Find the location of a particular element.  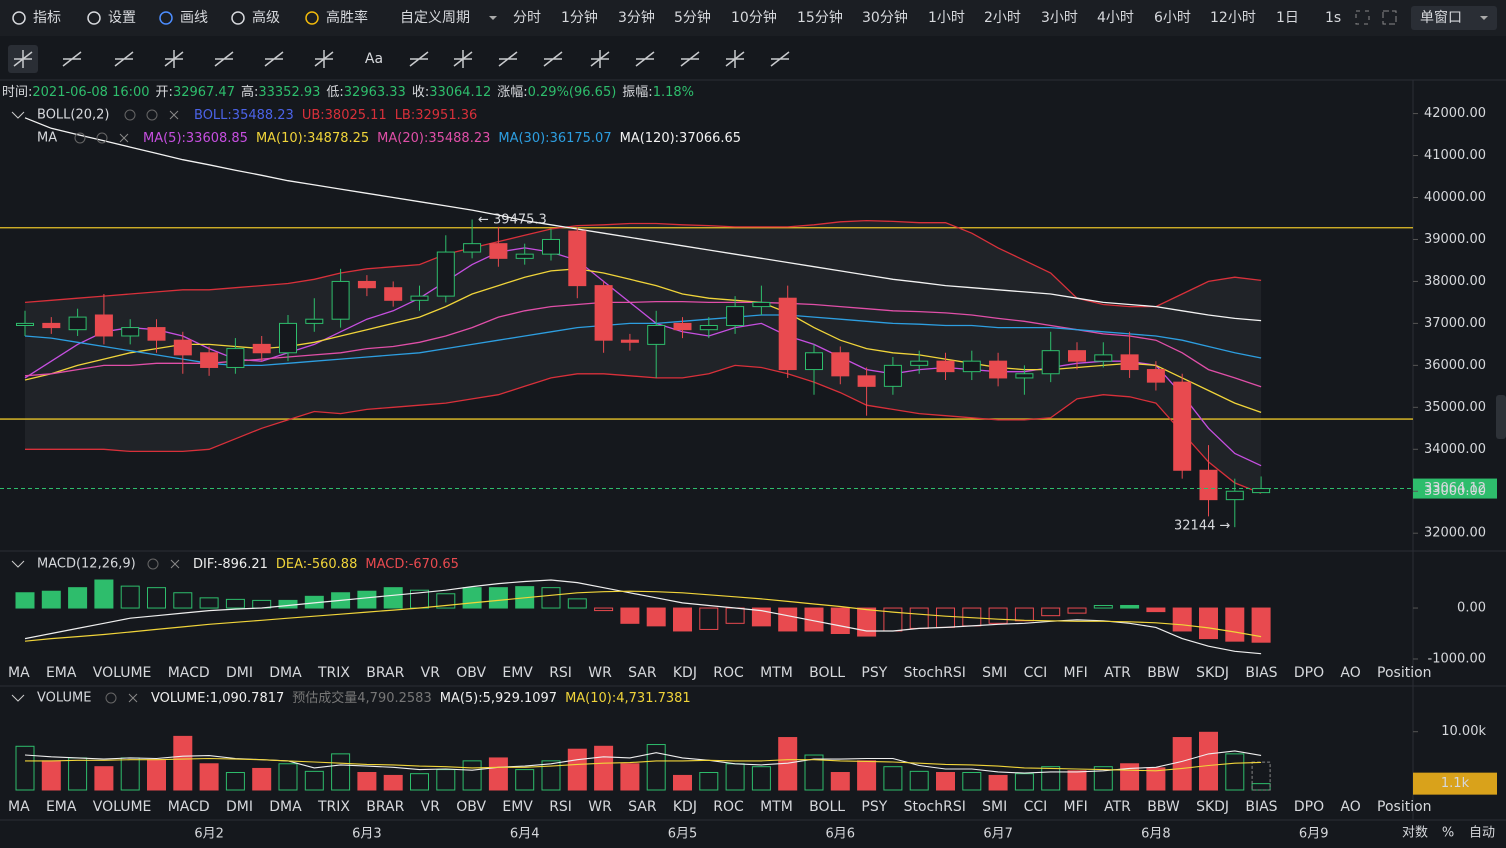

toolbar-button: 指标 is located at coordinates (47, 18).